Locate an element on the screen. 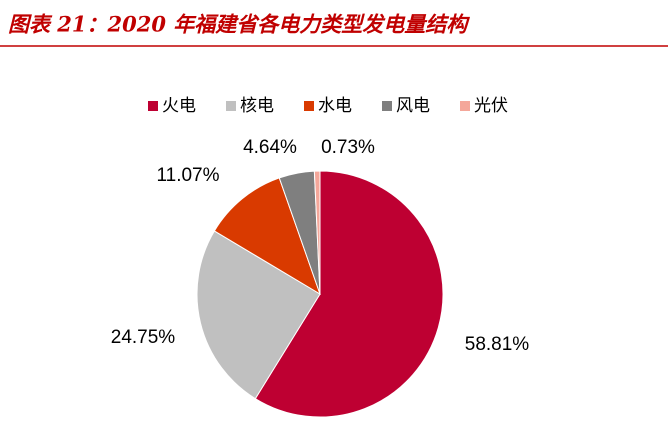 Image resolution: width=668 pixels, height=429 pixels. data-label: 24.75% is located at coordinates (143, 337).